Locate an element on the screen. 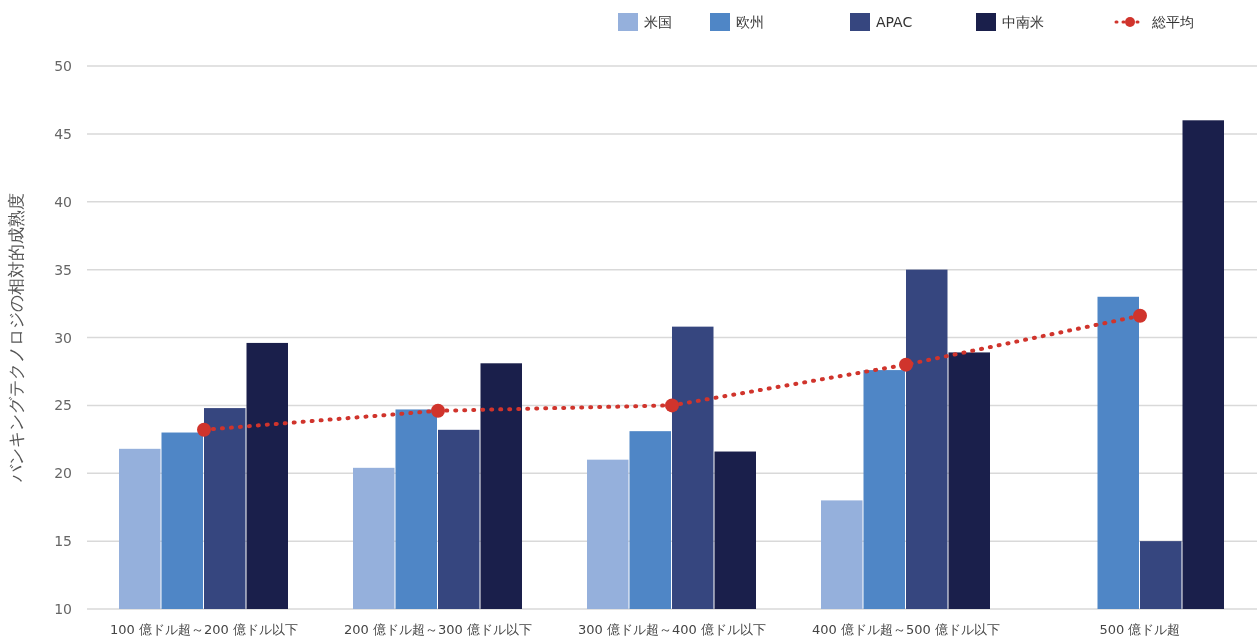 The height and width of the screenshot is (640, 1257). legend-label: APAC is located at coordinates (894, 22).